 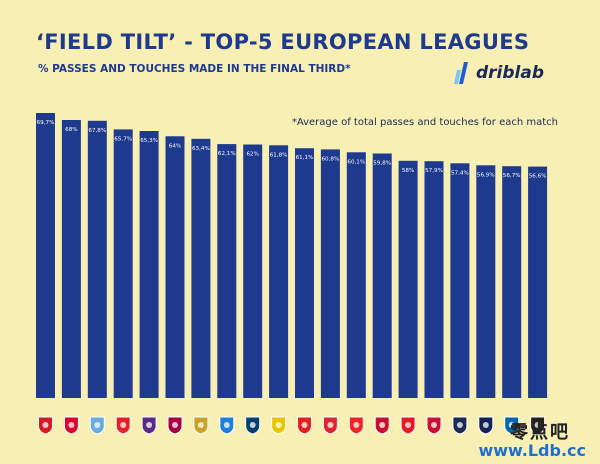 What do you see at coordinates (510, 73) in the screenshot?
I see `driblab-logo-text: driblab` at bounding box center [510, 73].